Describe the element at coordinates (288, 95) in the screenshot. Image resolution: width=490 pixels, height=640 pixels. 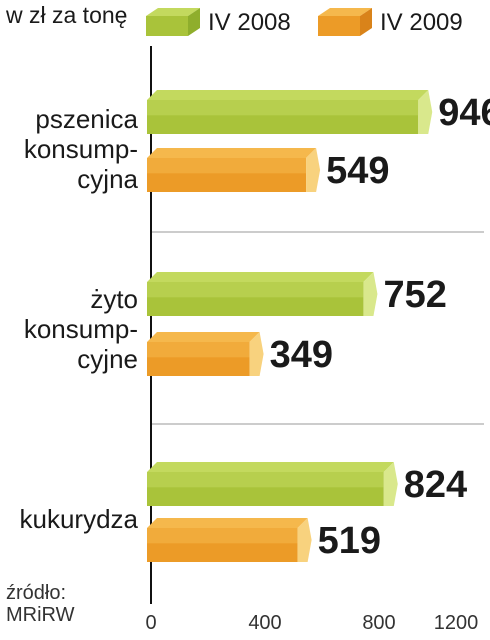
I see `bar-2008-0-top` at that location.